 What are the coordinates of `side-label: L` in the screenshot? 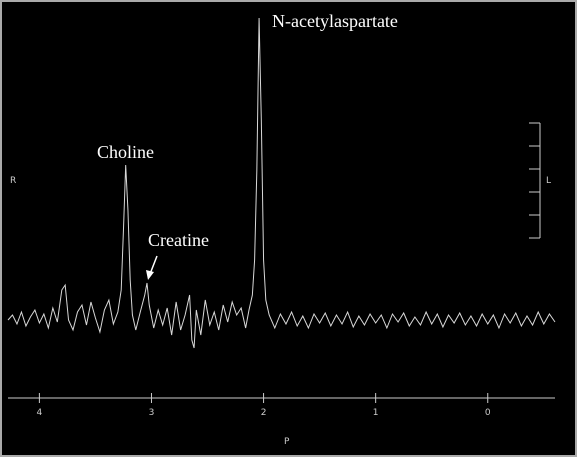 It's located at (548, 181).